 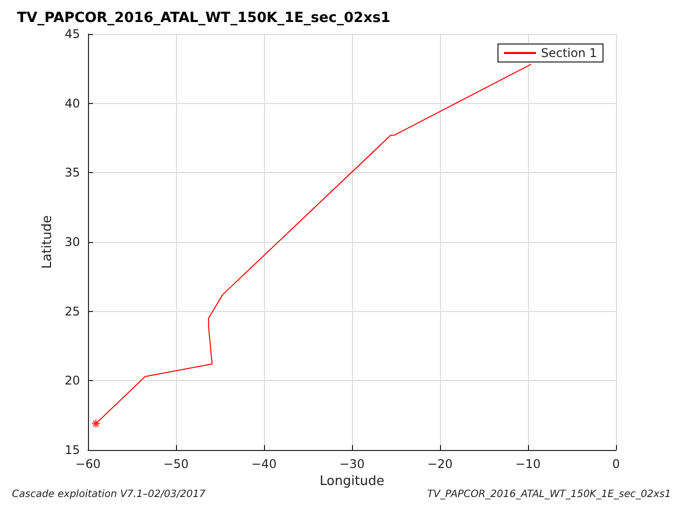 I want to click on chart-title: TV_PAPCOR_2016_ATAL_WT_150K_1E_sec_02xs1, so click(x=203, y=18).